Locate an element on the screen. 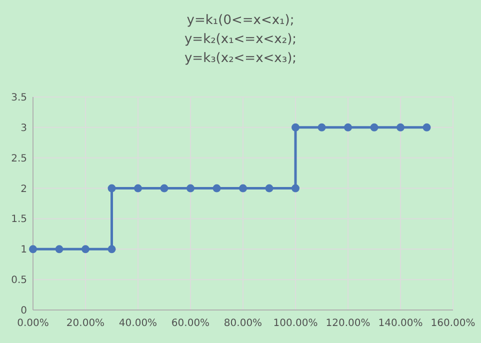  chart-title: y=k₁(0<=x<x₁); y=k₂(x₁<=x<x₂); y=k₃(x₂<=x<x₃); is located at coordinates (240, 39).